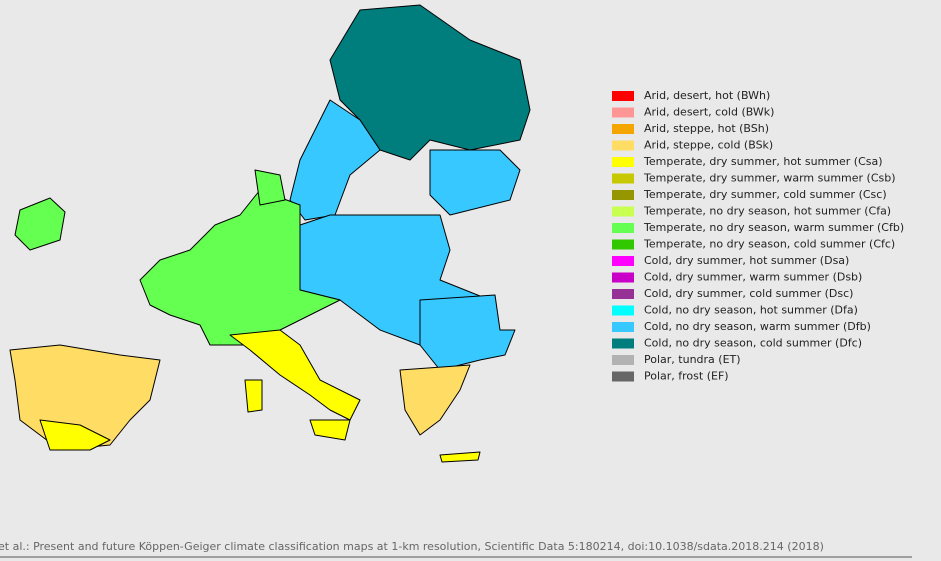 The image size is (941, 561). What do you see at coordinates (706, 128) in the screenshot?
I see `legend-label: Arid, steppe, hot (BSh)` at bounding box center [706, 128].